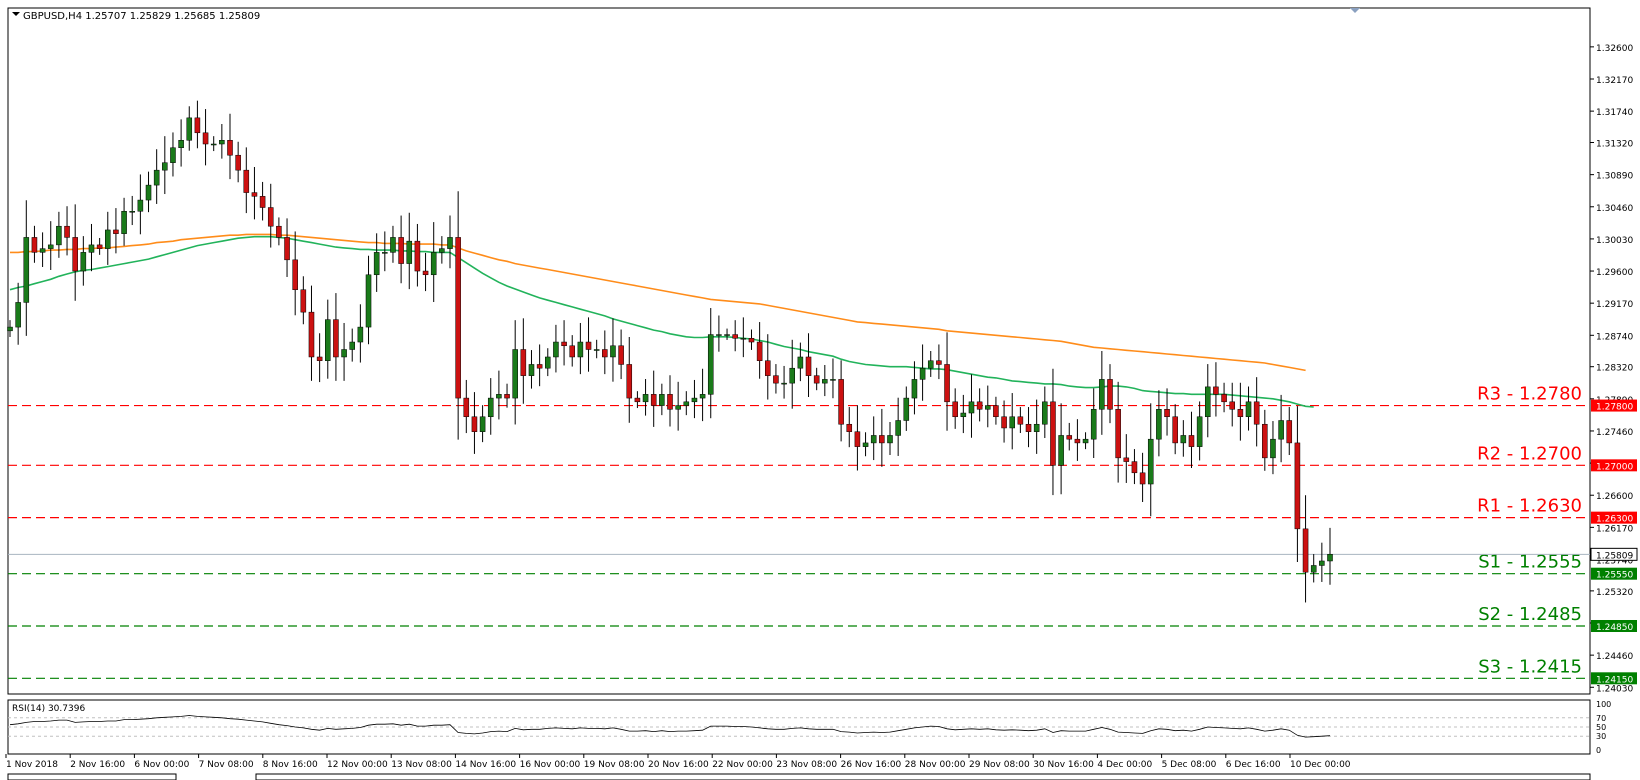 The width and height of the screenshot is (1640, 780). I want to click on price-tick-label: 1.30030, so click(1614, 241).